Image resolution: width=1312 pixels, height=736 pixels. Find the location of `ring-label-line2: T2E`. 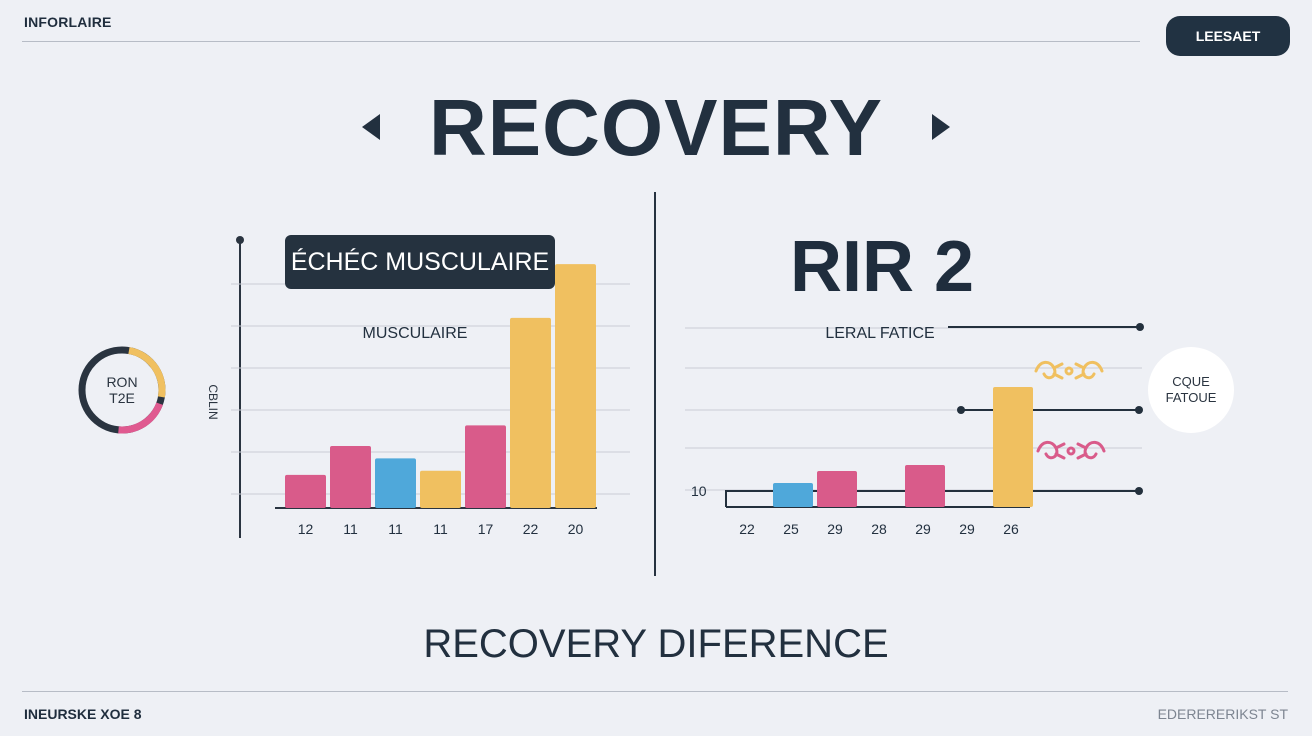

ring-label-line2: T2E is located at coordinates (122, 398).